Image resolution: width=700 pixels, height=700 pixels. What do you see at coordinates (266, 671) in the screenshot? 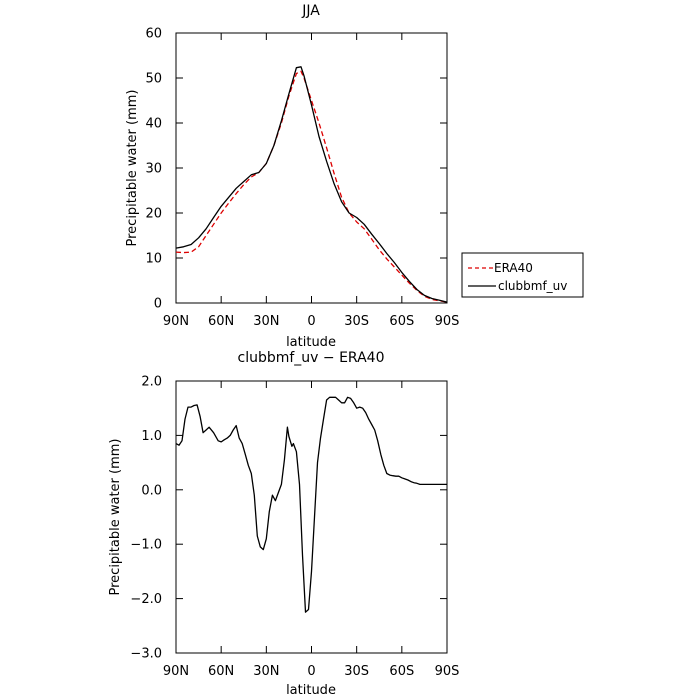
I see `bottom-x-tick-label: 30N` at bounding box center [266, 671].